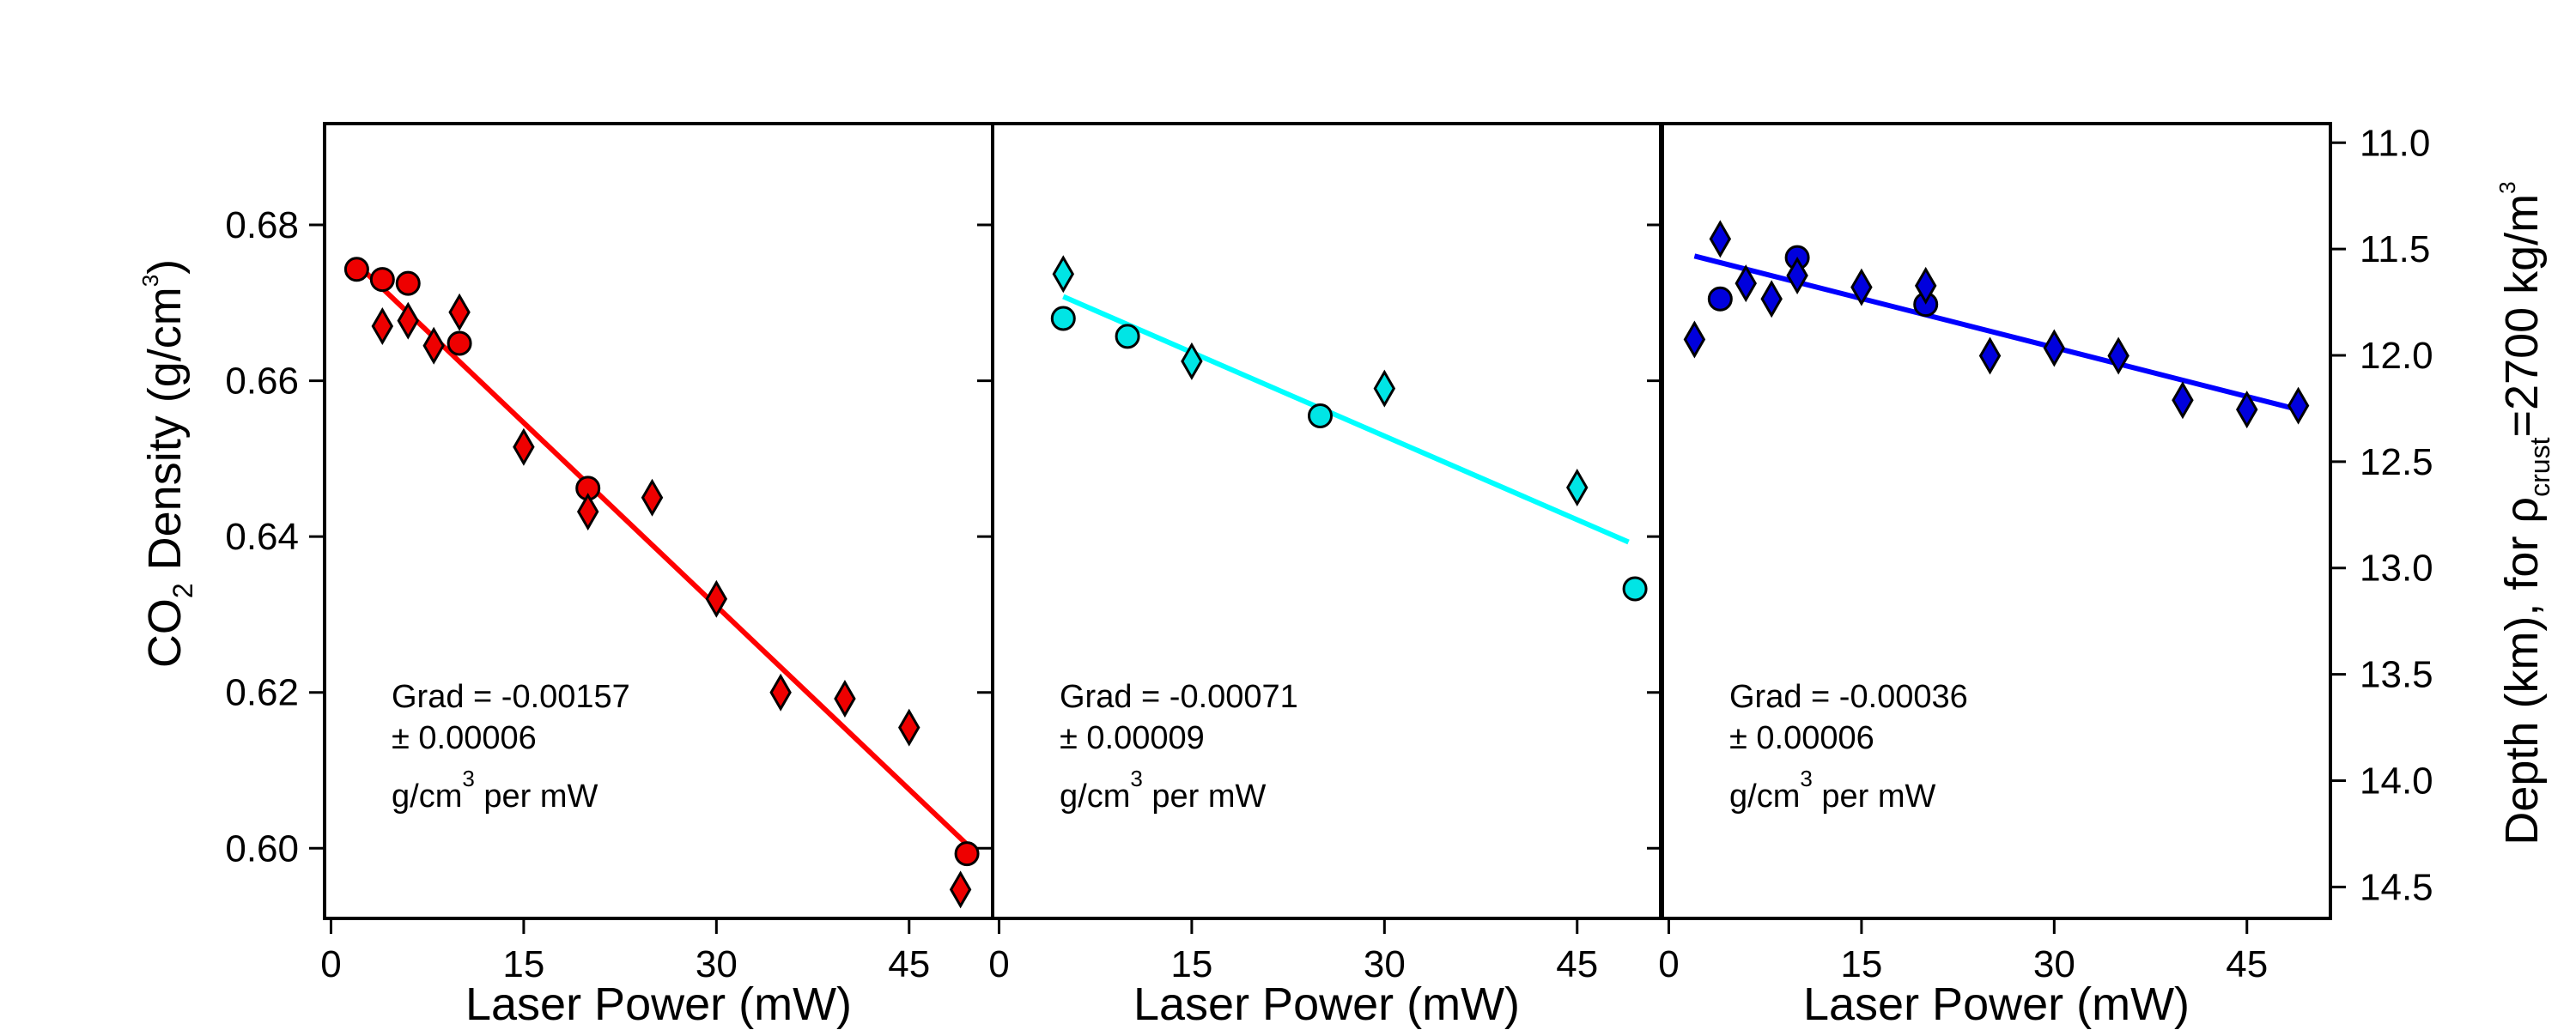 The width and height of the screenshot is (2576, 1030). Describe the element at coordinates (1849, 697) in the screenshot. I see `grad-annotation-line1: Grad = -0.00036` at that location.